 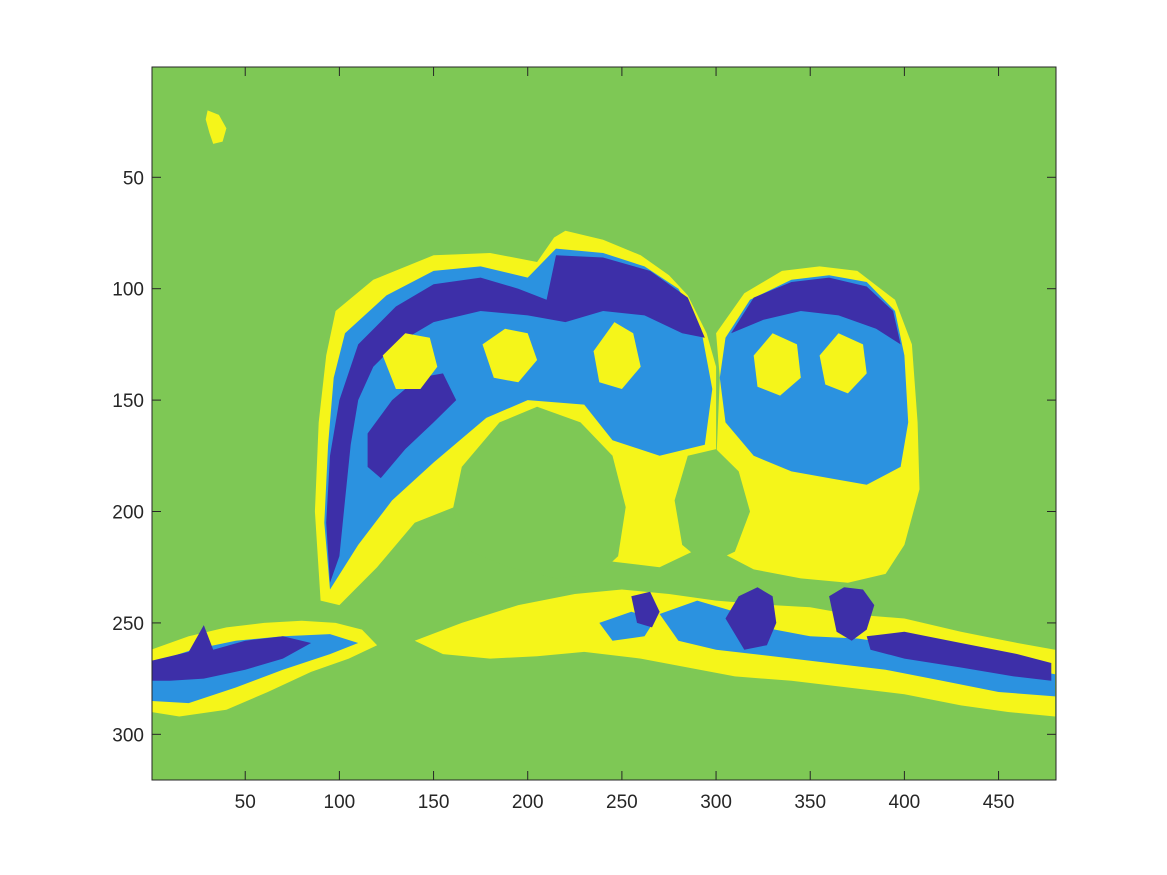 I want to click on x-tick-label: 250, so click(x=622, y=802).